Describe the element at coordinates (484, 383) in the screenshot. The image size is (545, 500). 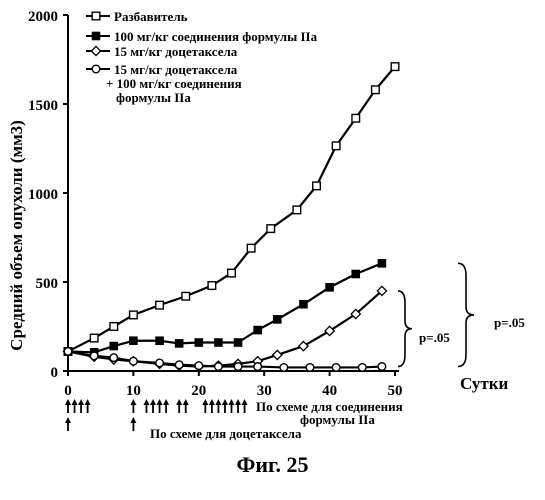
I see `x-axis-label: Сутки` at that location.